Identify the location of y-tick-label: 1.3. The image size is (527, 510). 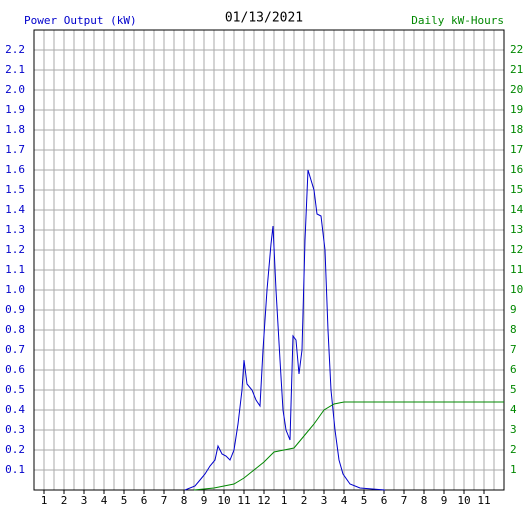
(15, 229).